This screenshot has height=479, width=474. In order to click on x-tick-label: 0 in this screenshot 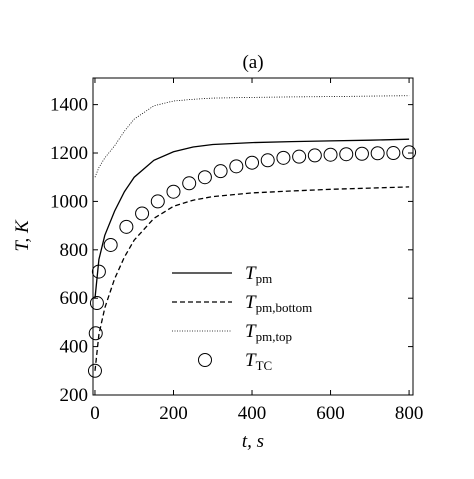, I will do `click(95, 413)`.